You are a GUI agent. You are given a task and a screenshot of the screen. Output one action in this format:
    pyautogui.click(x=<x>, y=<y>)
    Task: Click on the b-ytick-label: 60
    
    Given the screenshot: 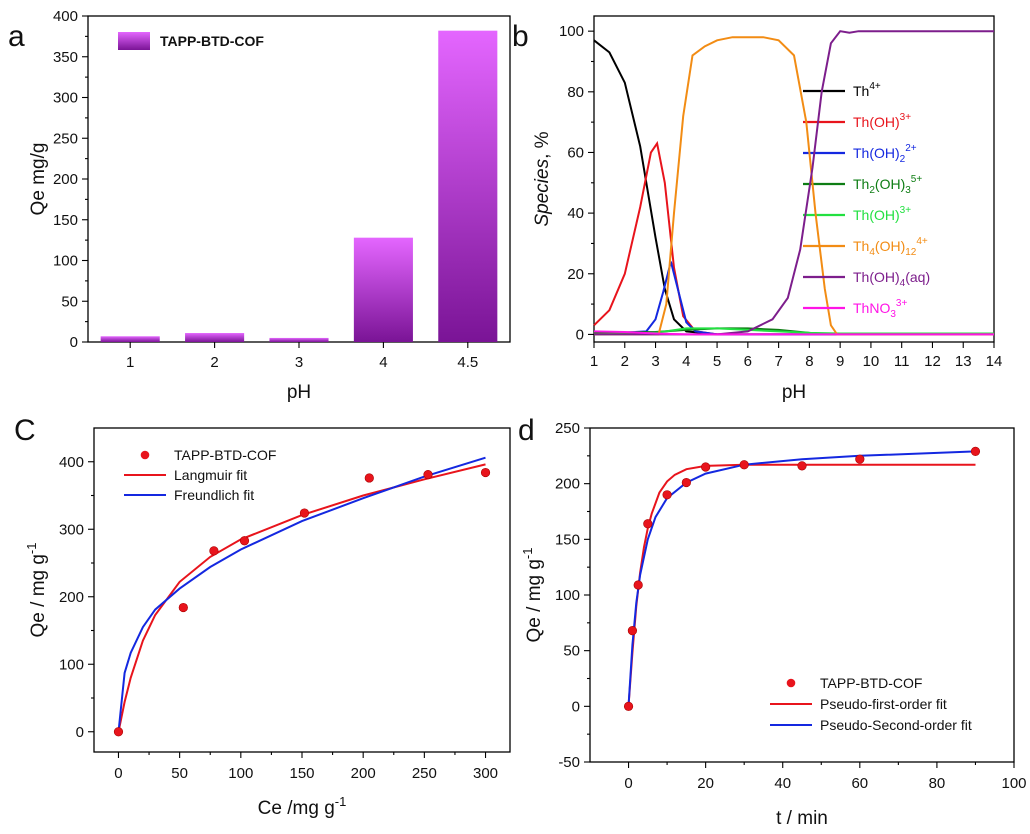 What is the action you would take?
    pyautogui.click(x=575, y=152)
    